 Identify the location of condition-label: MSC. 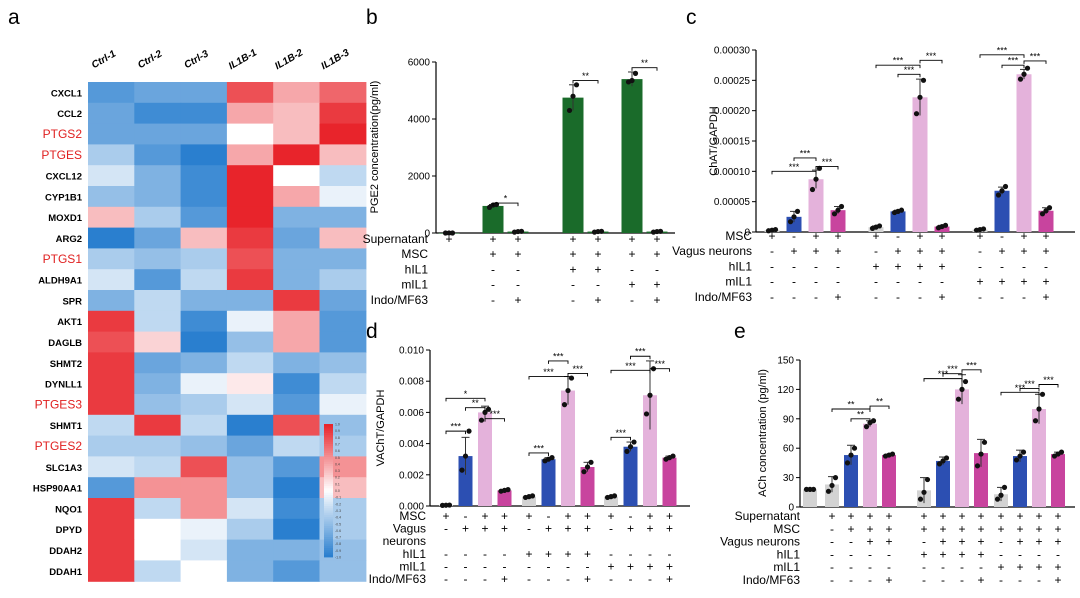
(414, 254).